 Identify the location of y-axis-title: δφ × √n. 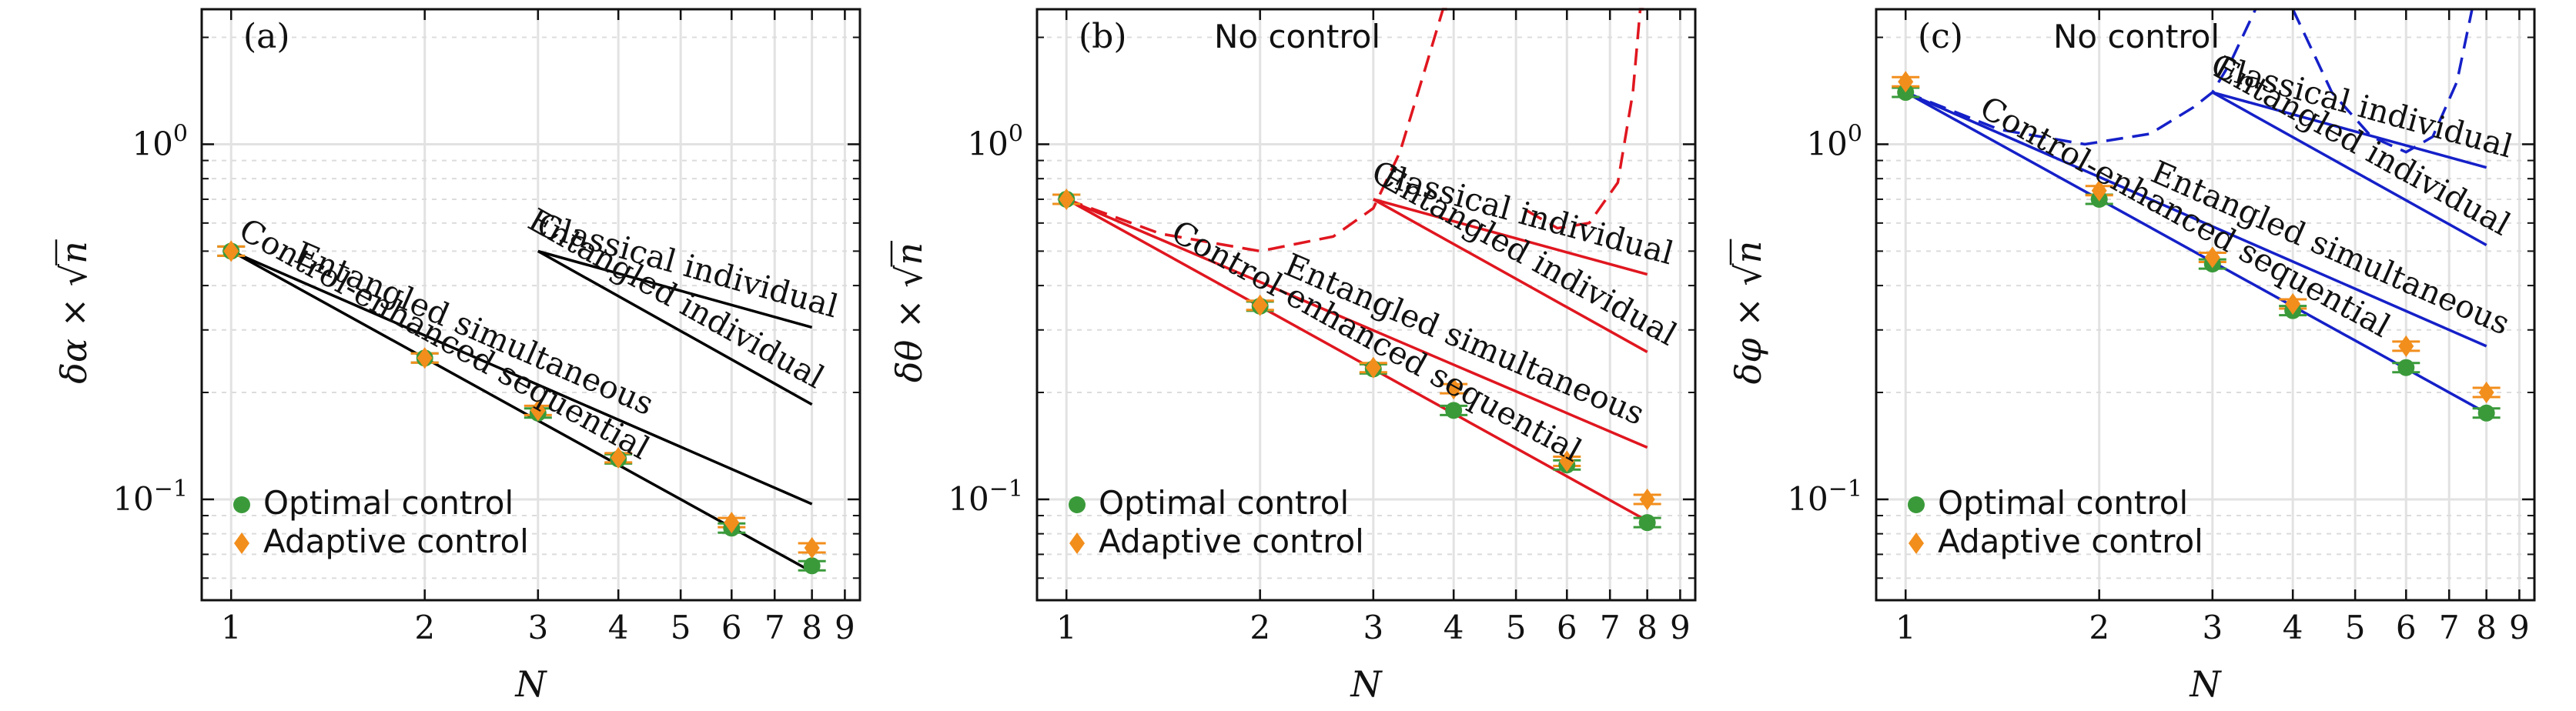
(1749, 312).